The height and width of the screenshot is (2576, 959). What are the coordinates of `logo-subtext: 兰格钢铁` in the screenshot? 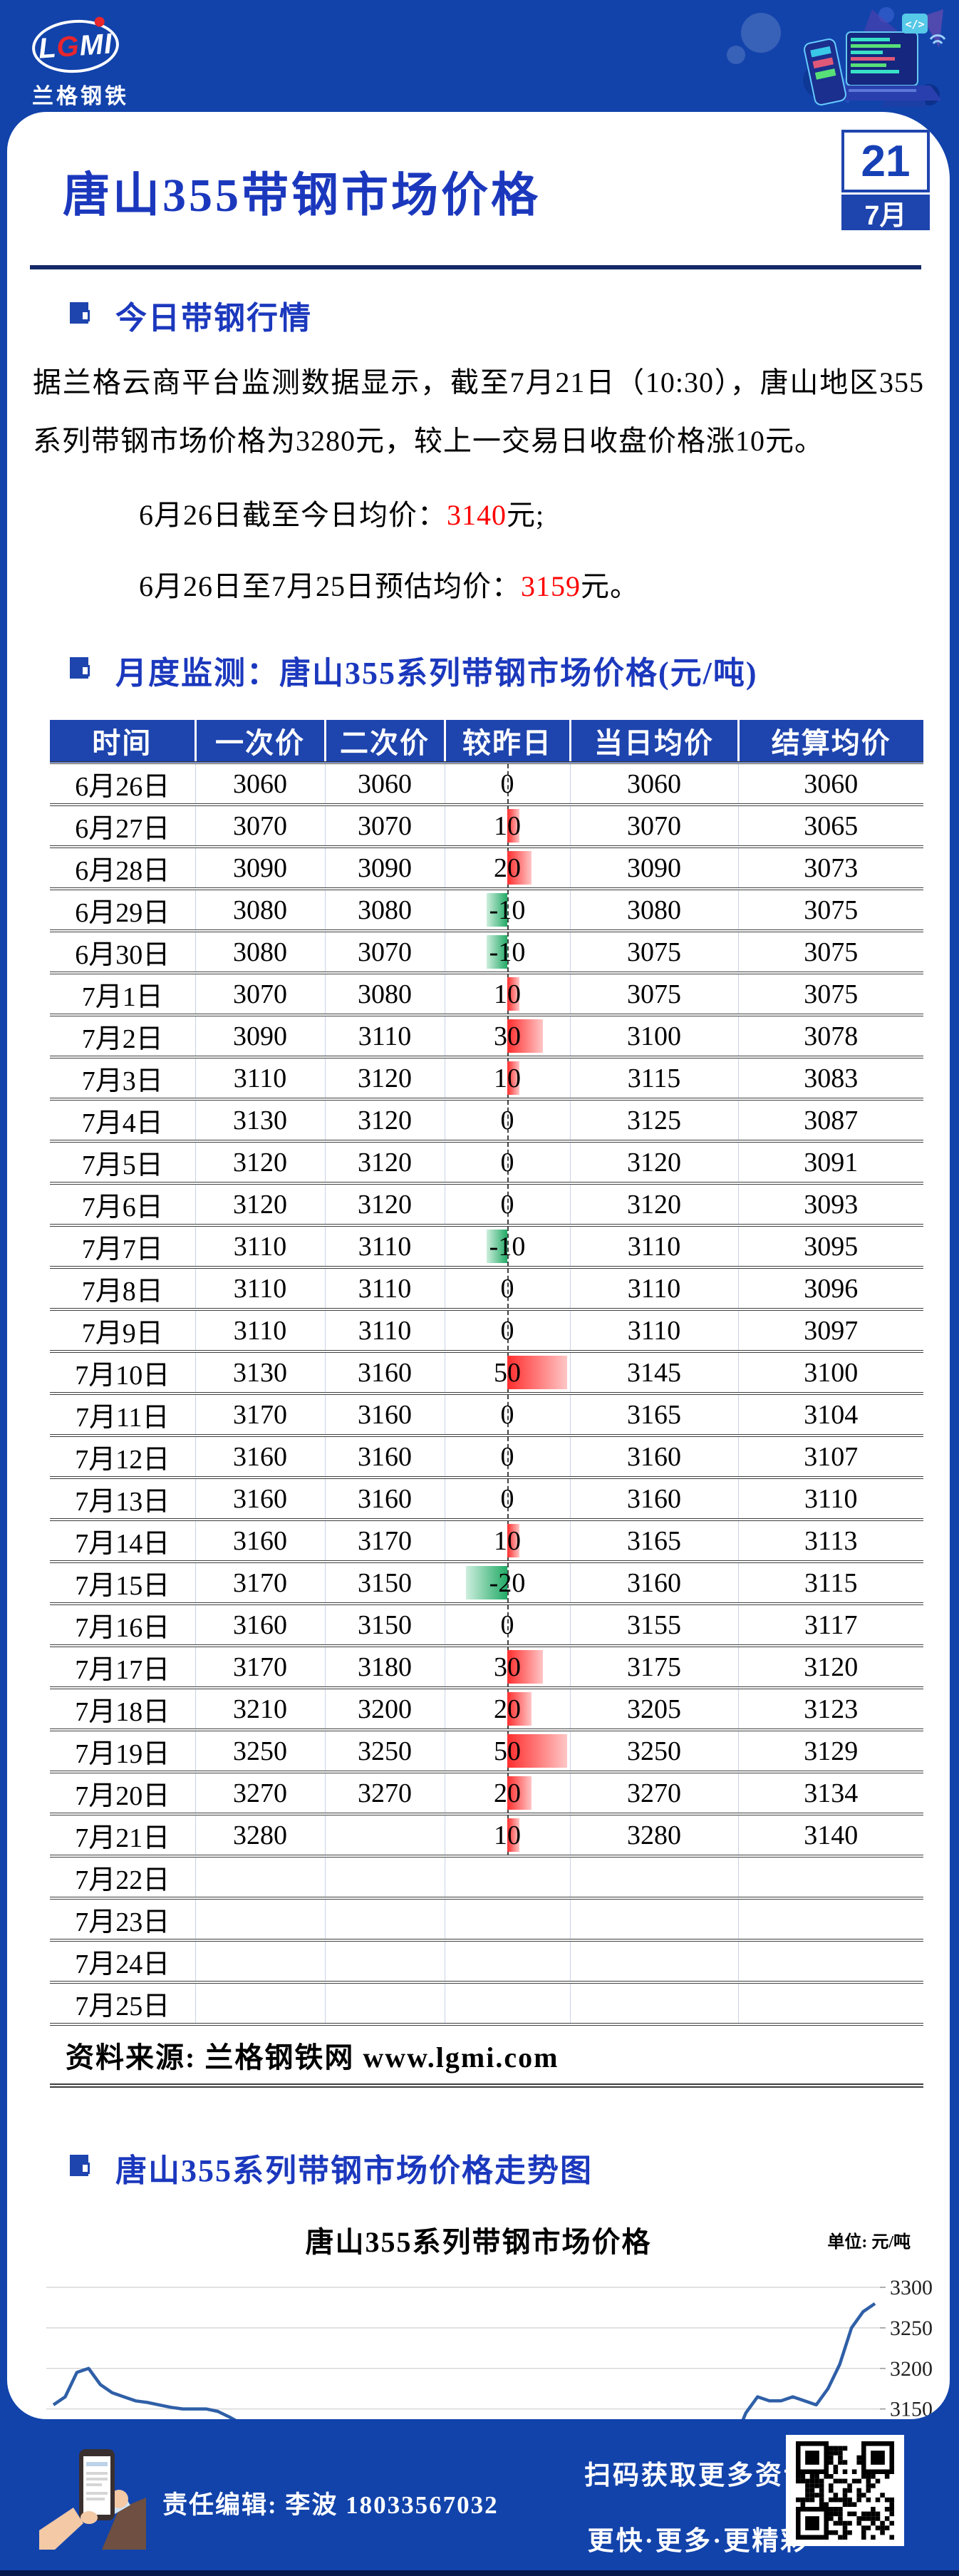 It's located at (80, 96).